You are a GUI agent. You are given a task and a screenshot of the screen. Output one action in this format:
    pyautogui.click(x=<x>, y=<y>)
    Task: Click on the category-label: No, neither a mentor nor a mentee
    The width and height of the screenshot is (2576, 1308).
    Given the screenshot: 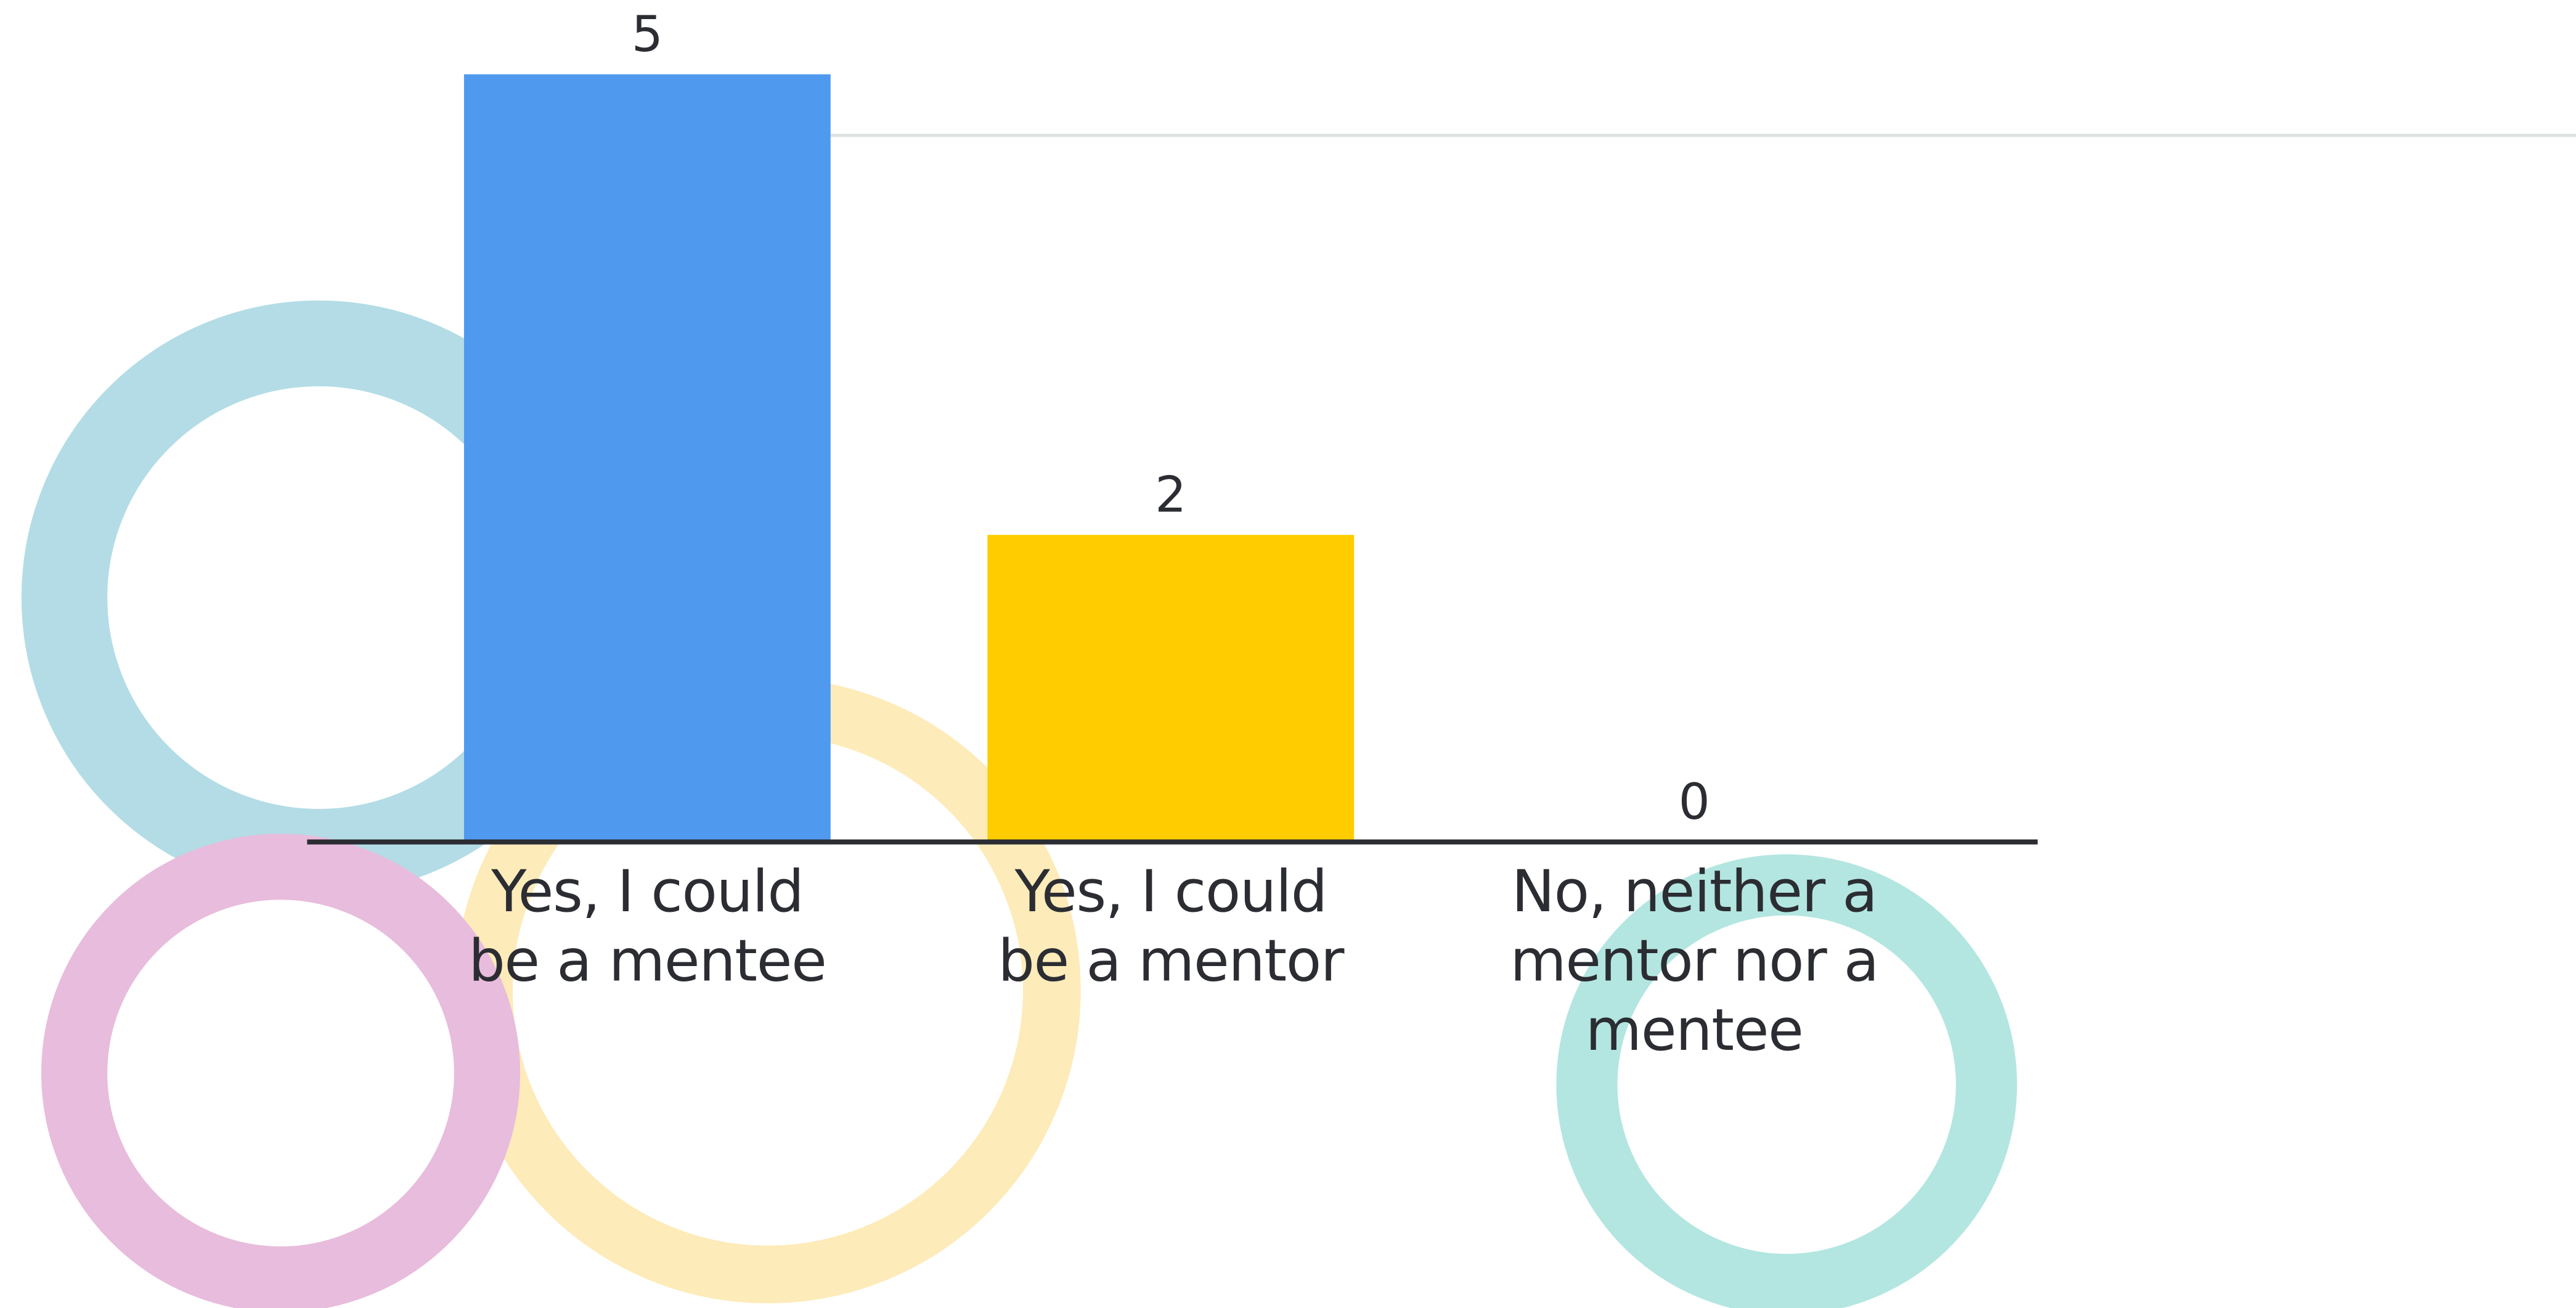 What is the action you would take?
    pyautogui.click(x=1695, y=963)
    